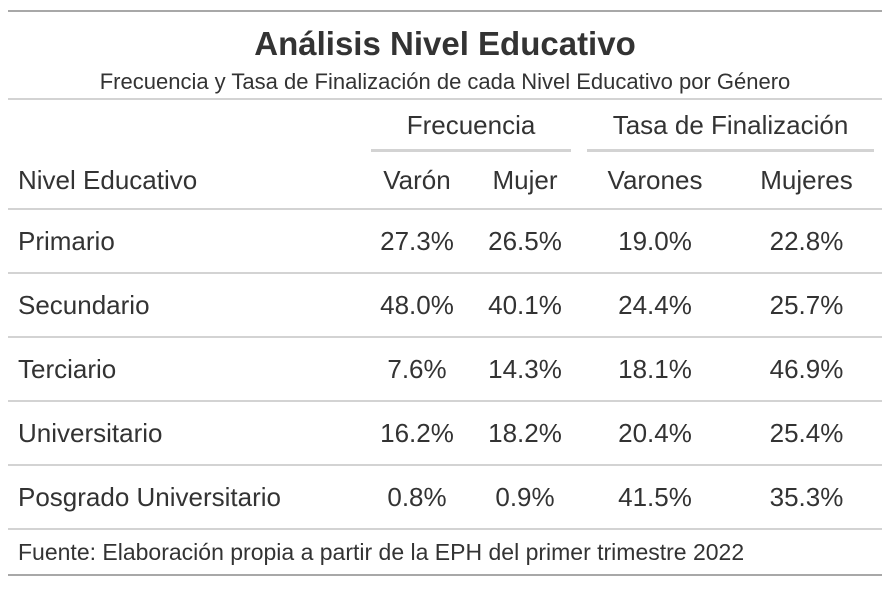  I want to click on cell-nivel: Primario, so click(185, 241).